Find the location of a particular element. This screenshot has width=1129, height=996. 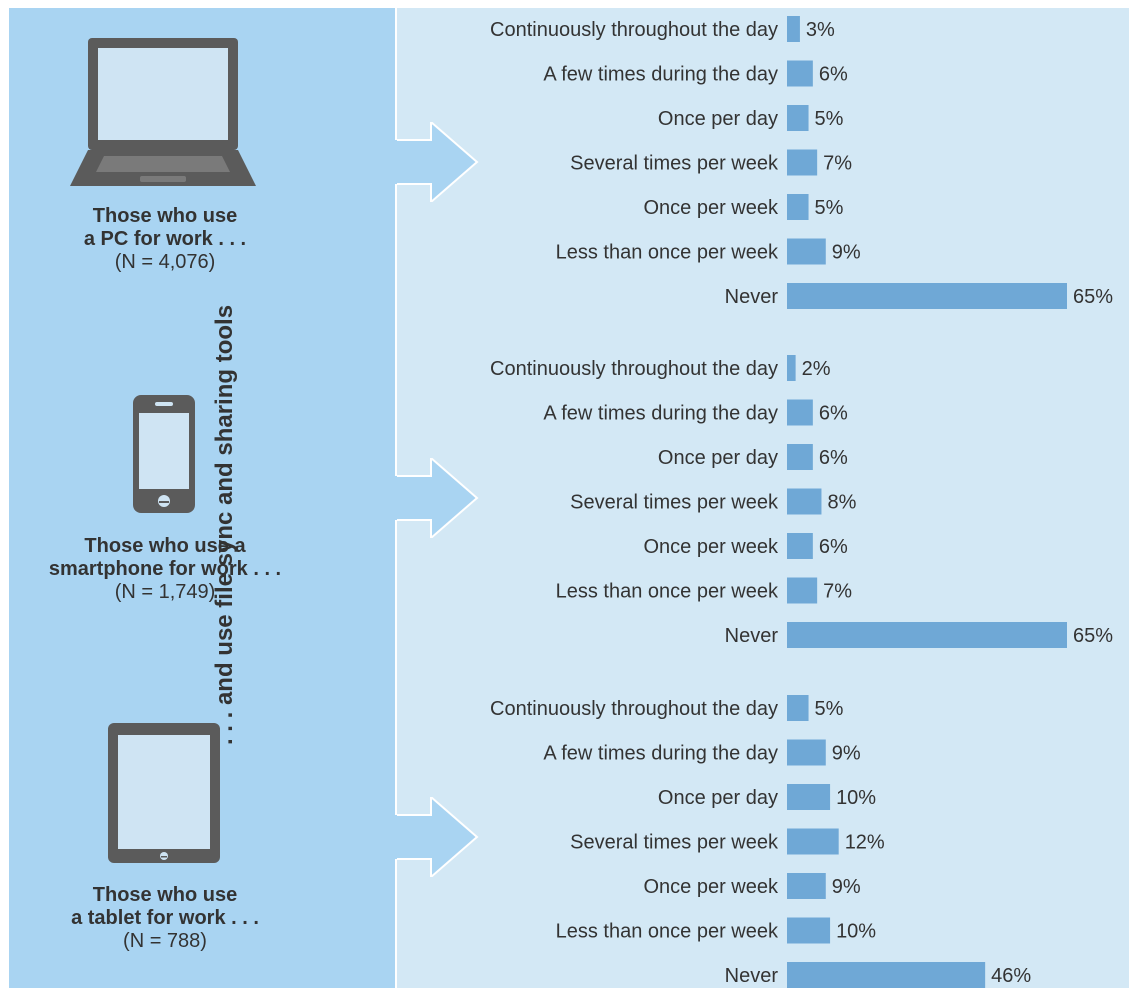

smartphone-icon is located at coordinates (164, 454).